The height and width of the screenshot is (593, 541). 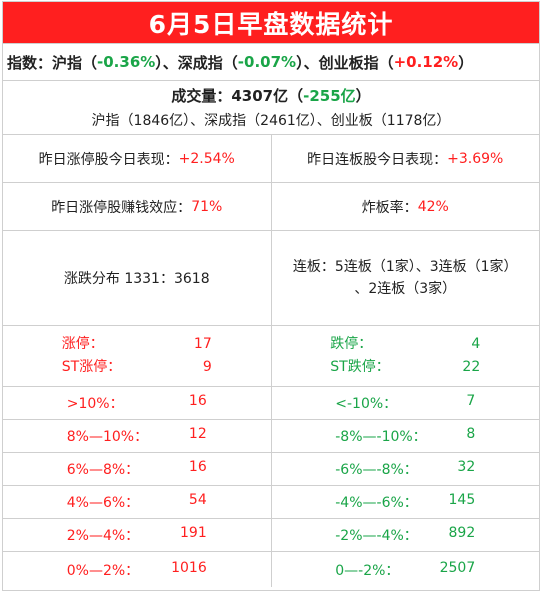 I want to click on st-limit-up-value: 9, so click(x=207, y=367).